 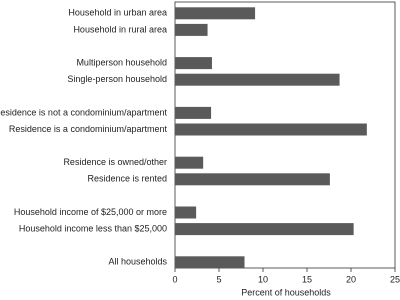 I want to click on x-tick-label: 10, so click(x=263, y=279).